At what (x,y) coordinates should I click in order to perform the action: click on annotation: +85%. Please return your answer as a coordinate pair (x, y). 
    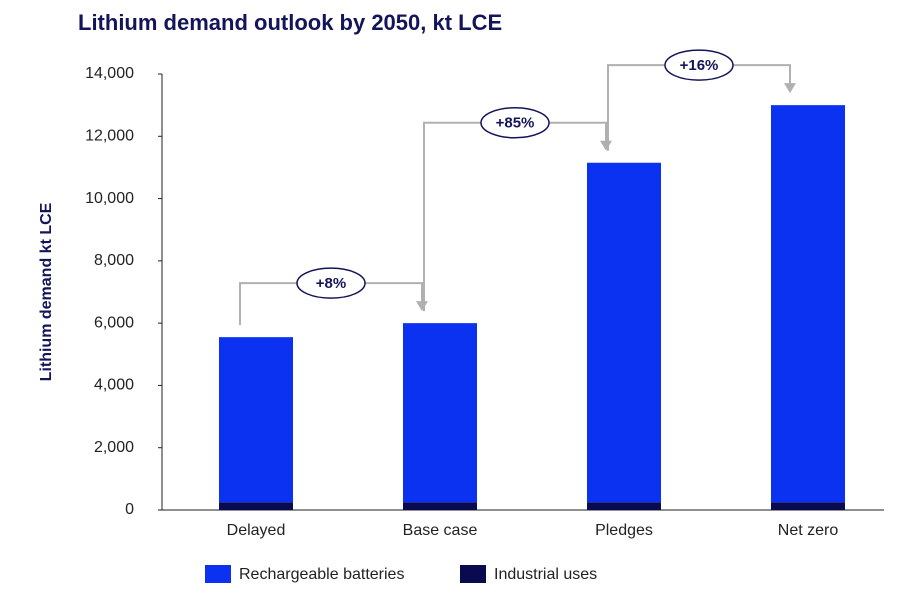
    Looking at the image, I should click on (515, 123).